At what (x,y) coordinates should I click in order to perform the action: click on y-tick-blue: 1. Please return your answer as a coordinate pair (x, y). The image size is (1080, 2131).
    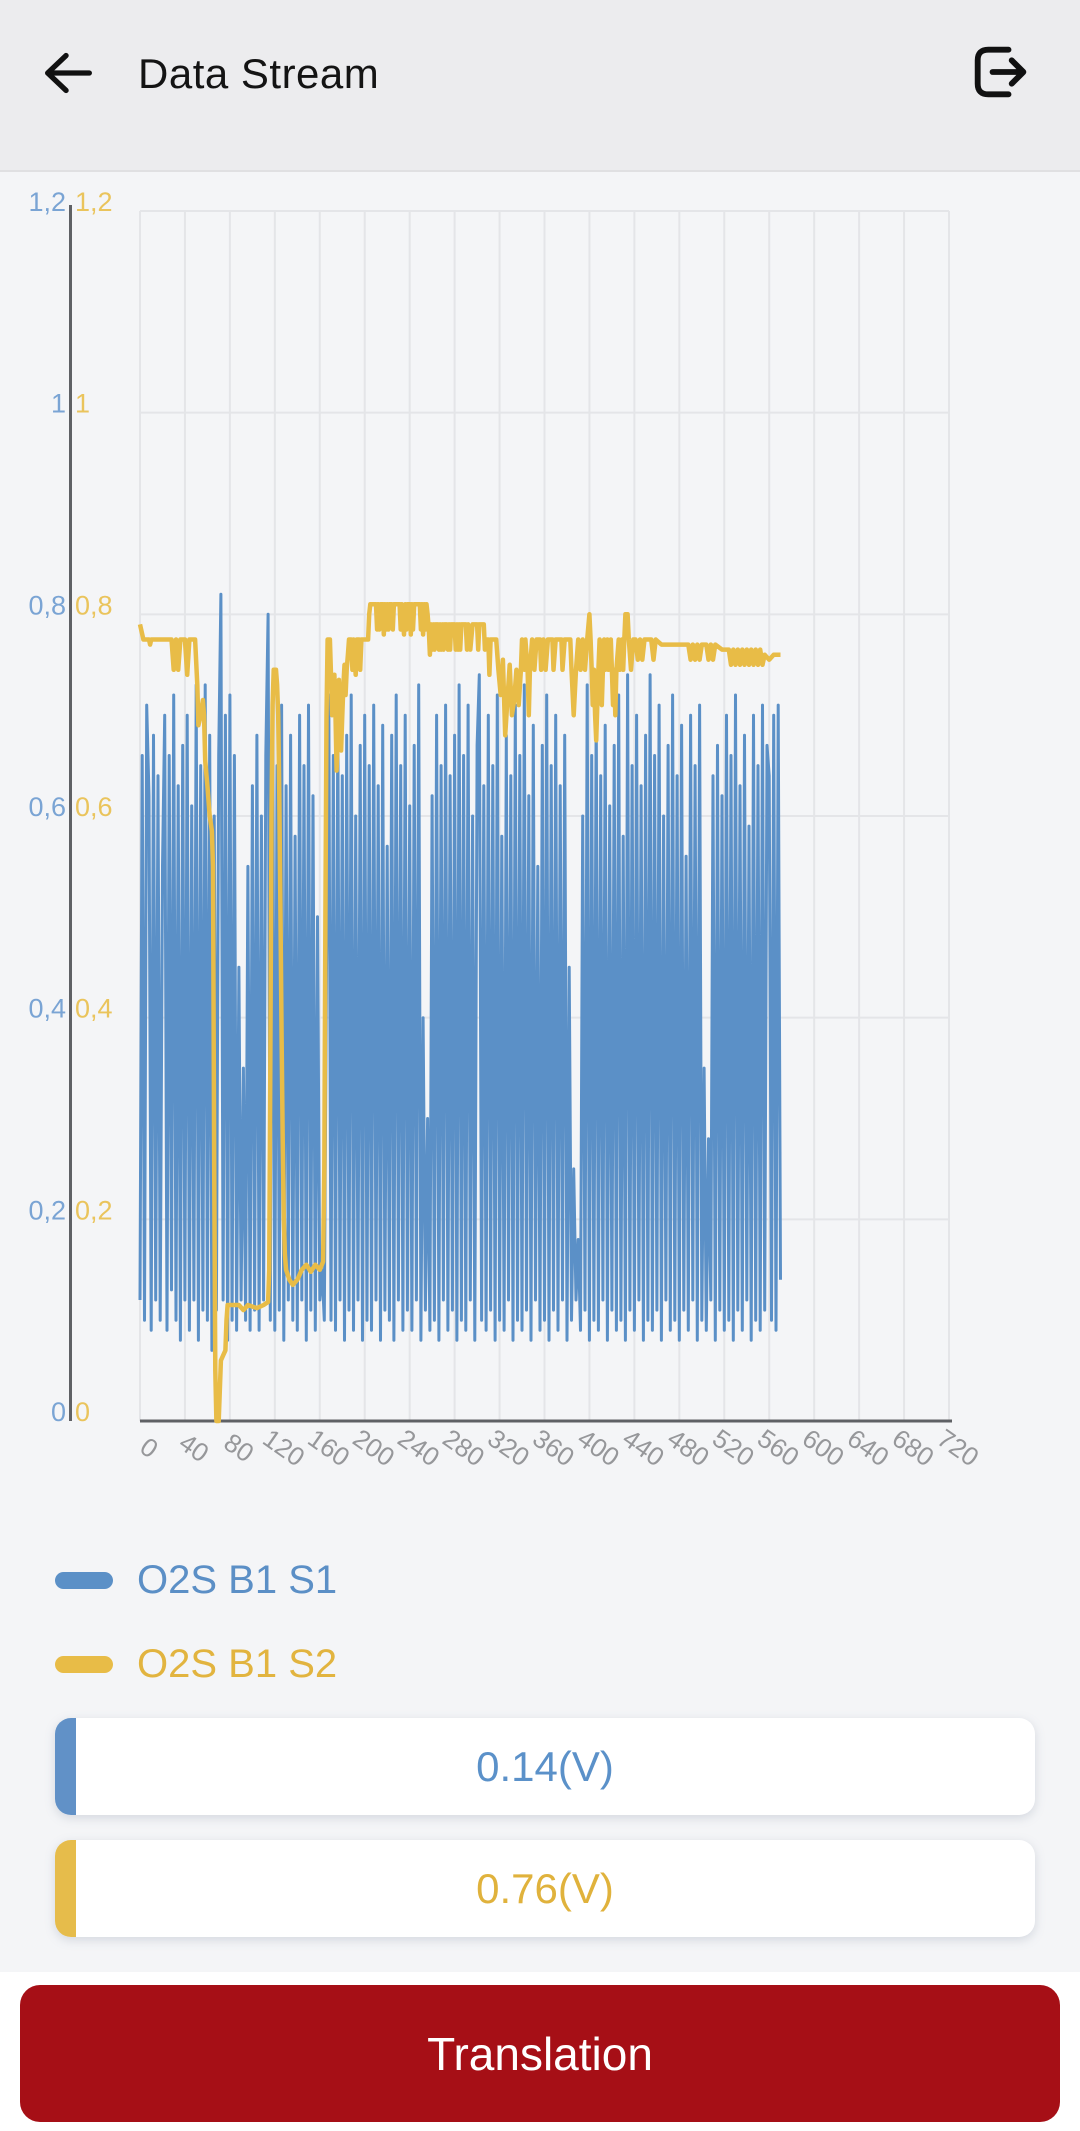
    Looking at the image, I should click on (58, 404).